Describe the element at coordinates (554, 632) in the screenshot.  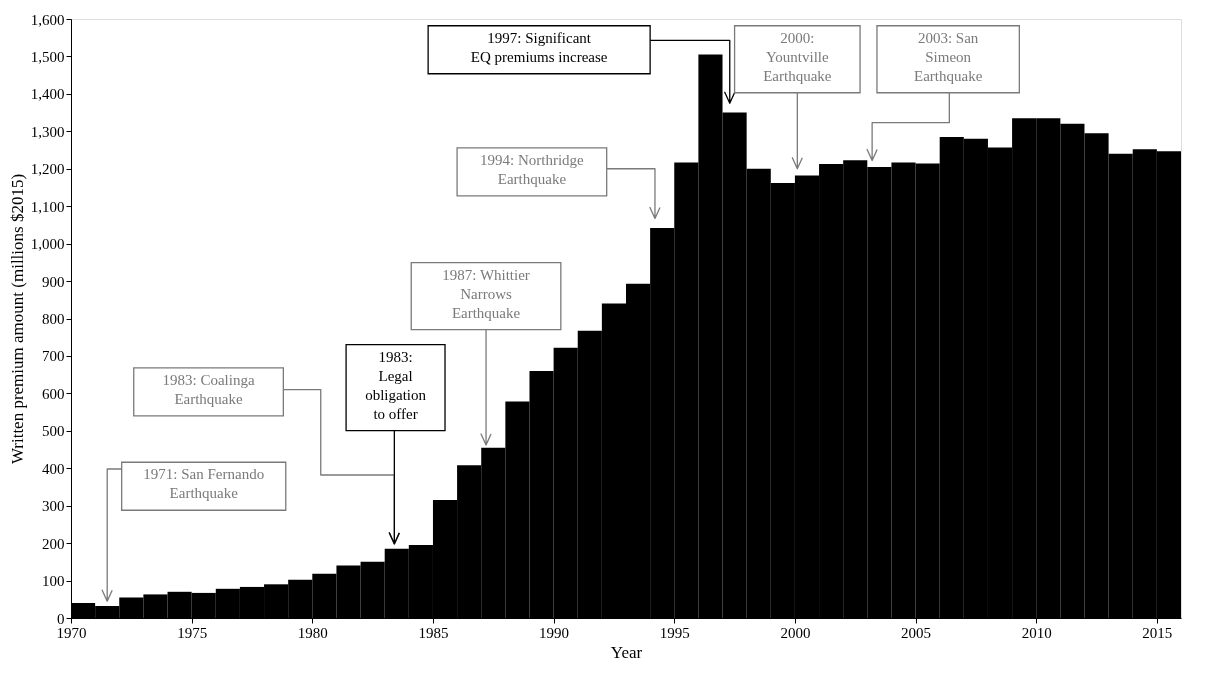
I see `x-tick-label: 1990` at that location.